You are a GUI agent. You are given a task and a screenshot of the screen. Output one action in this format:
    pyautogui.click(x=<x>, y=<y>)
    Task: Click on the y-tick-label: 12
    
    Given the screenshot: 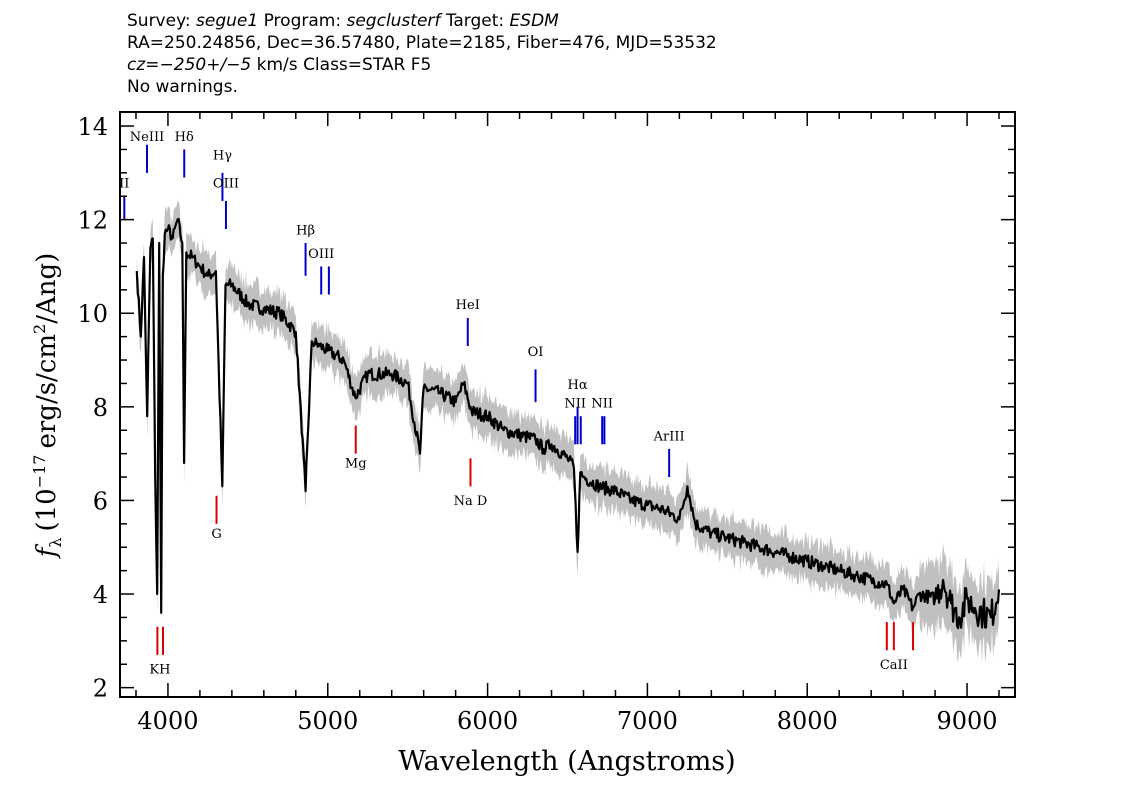 What is the action you would take?
    pyautogui.click(x=92, y=221)
    